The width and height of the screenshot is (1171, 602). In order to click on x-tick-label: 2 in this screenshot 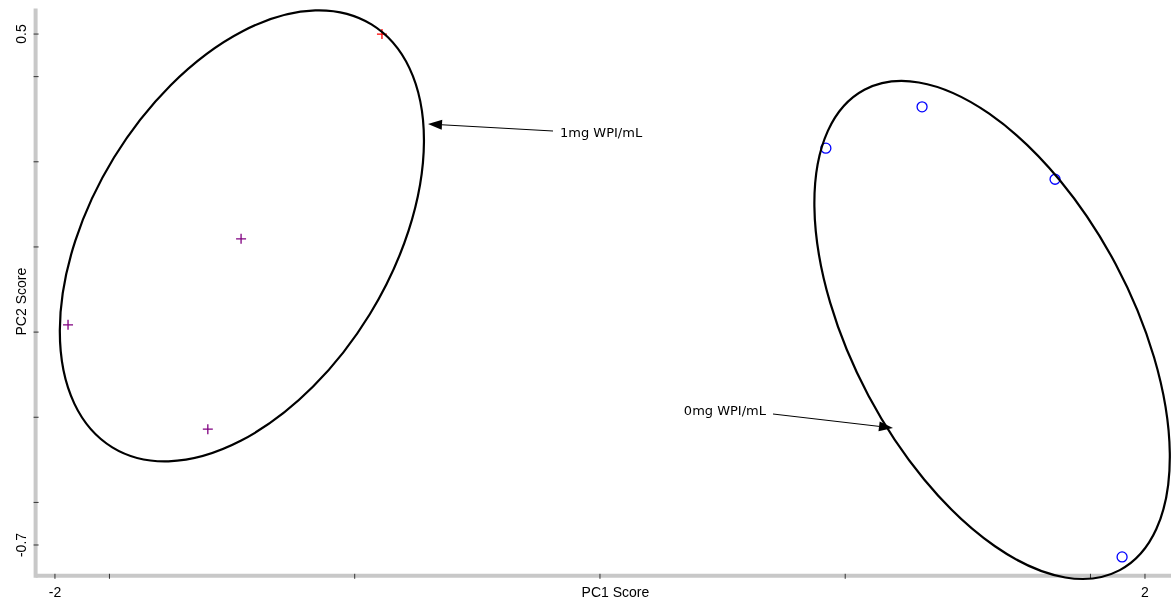, I will do `click(1145, 591)`.